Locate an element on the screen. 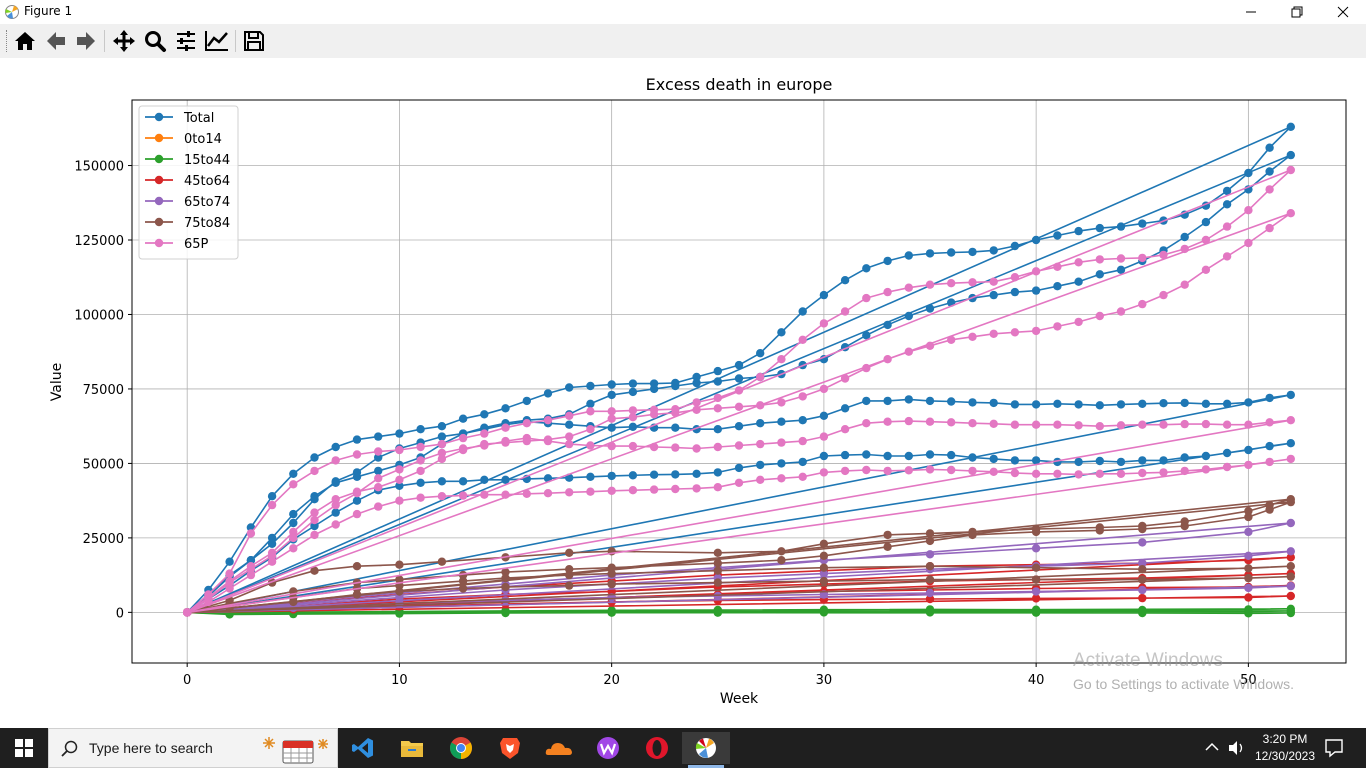 The image size is (1366, 768). volume-icon is located at coordinates (1236, 748).